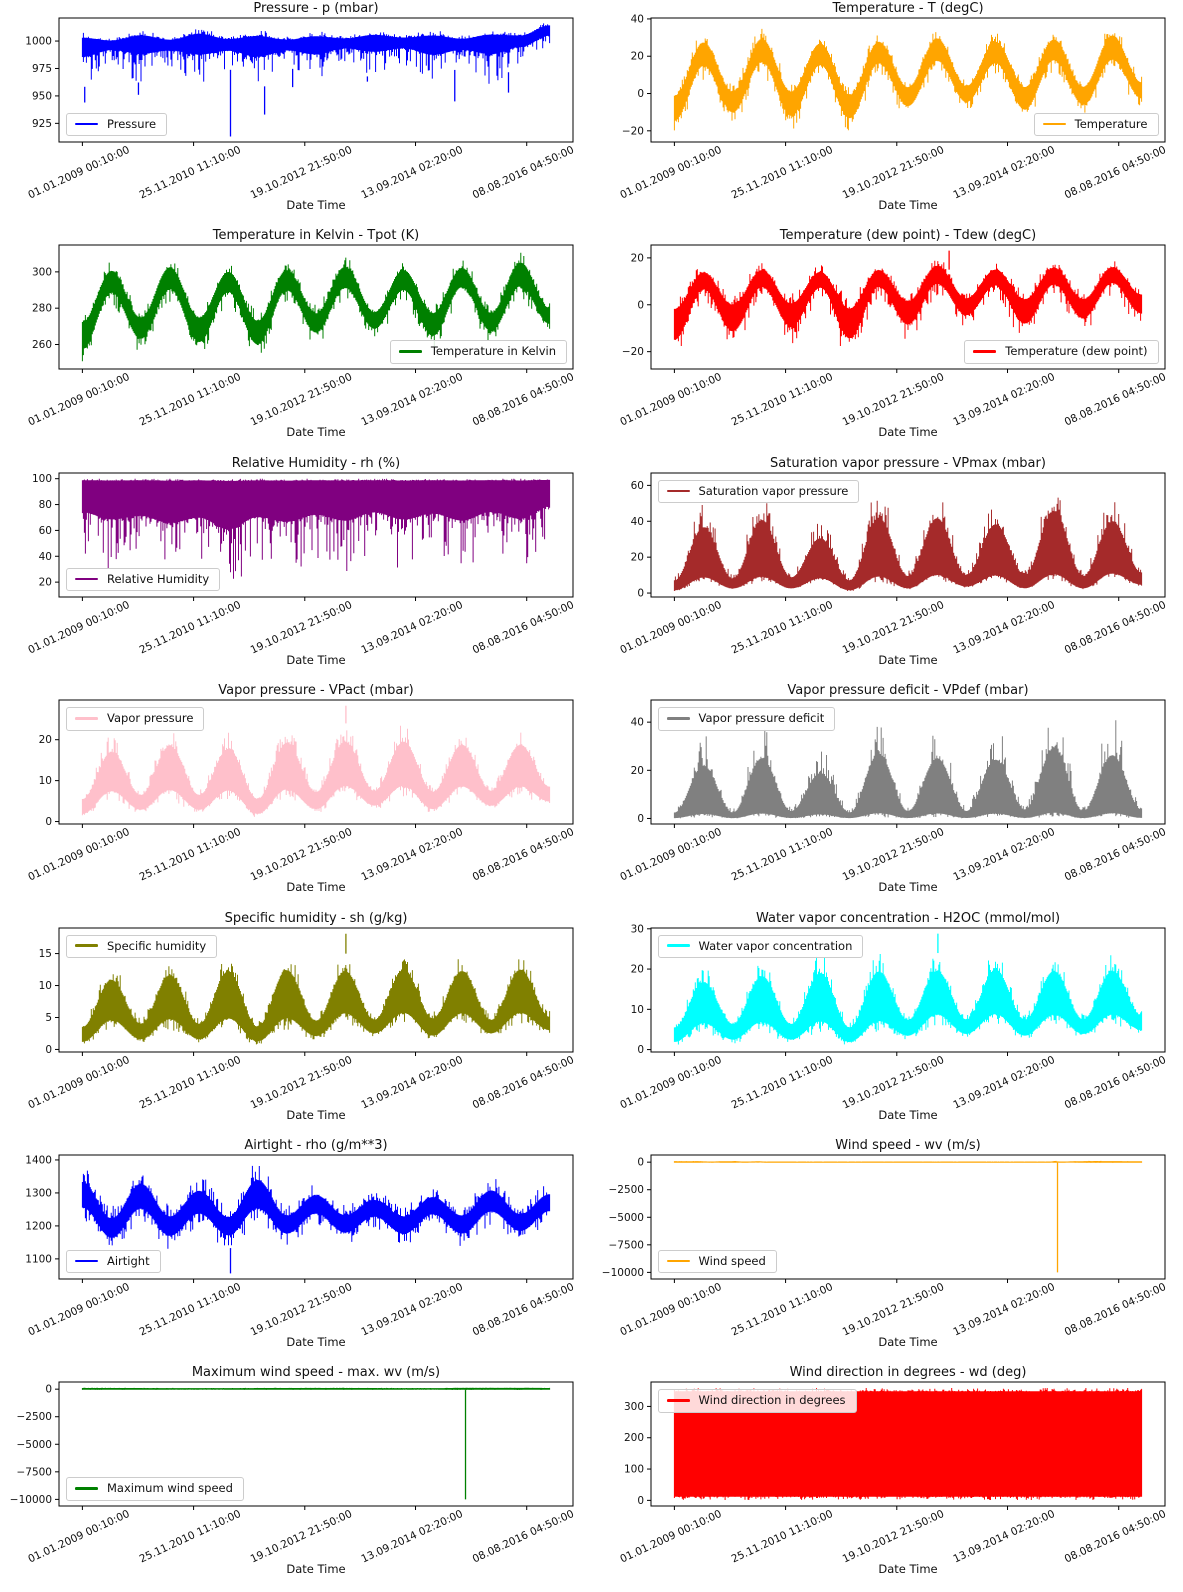  What do you see at coordinates (1076, 351) in the screenshot?
I see `legend-label: Temperature (dew point)` at bounding box center [1076, 351].